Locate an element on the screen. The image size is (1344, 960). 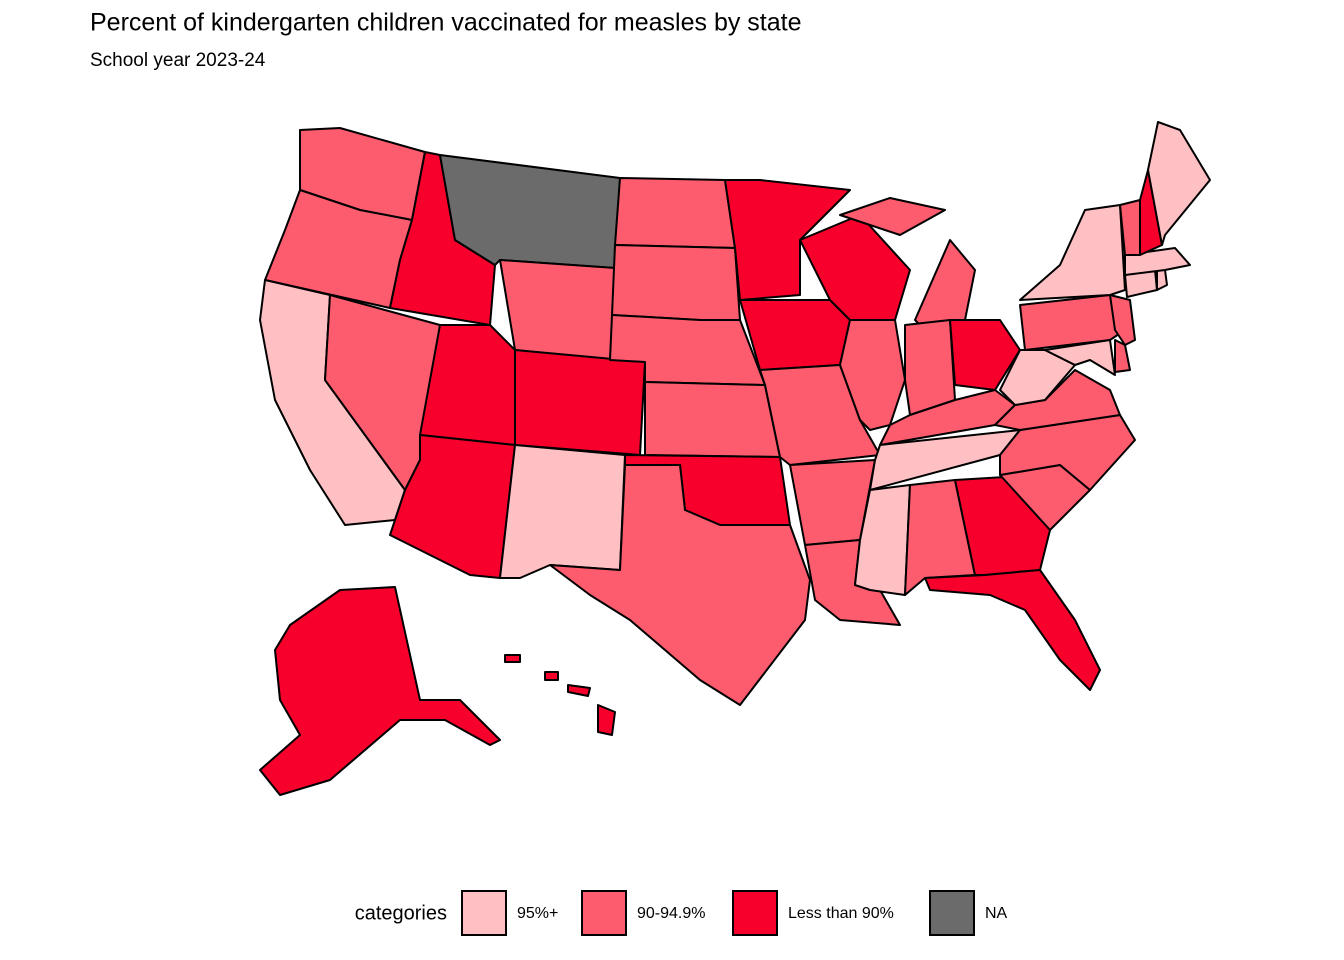
legend: 95%+ 90-94.9% Less than 90% NA is located at coordinates (734, 913).